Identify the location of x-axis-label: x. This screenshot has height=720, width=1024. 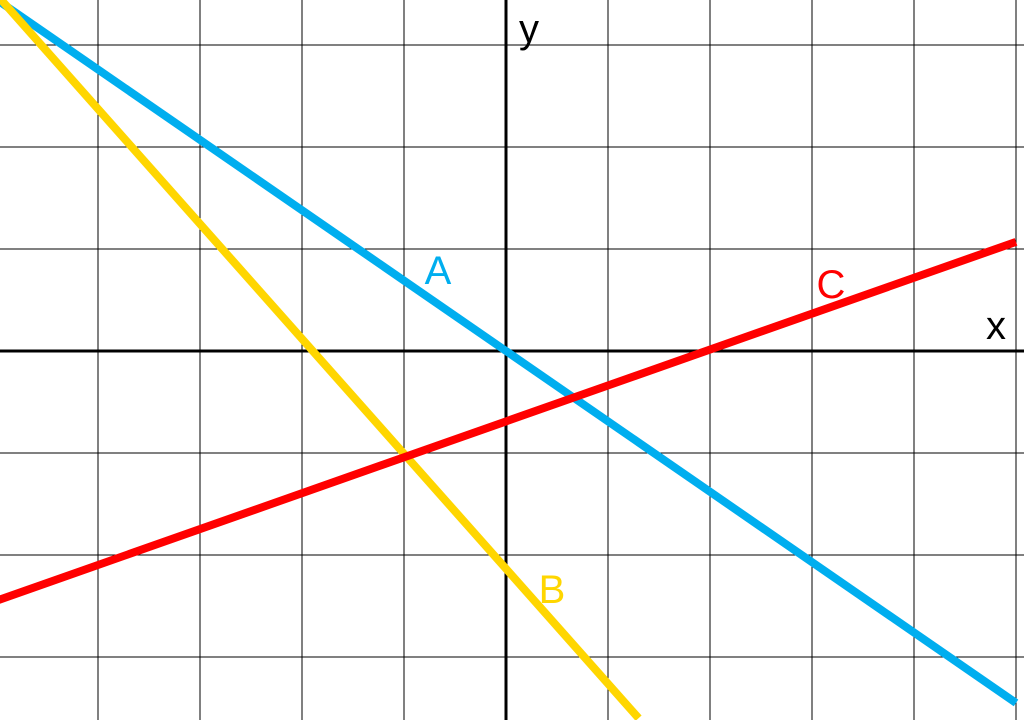
(996, 326).